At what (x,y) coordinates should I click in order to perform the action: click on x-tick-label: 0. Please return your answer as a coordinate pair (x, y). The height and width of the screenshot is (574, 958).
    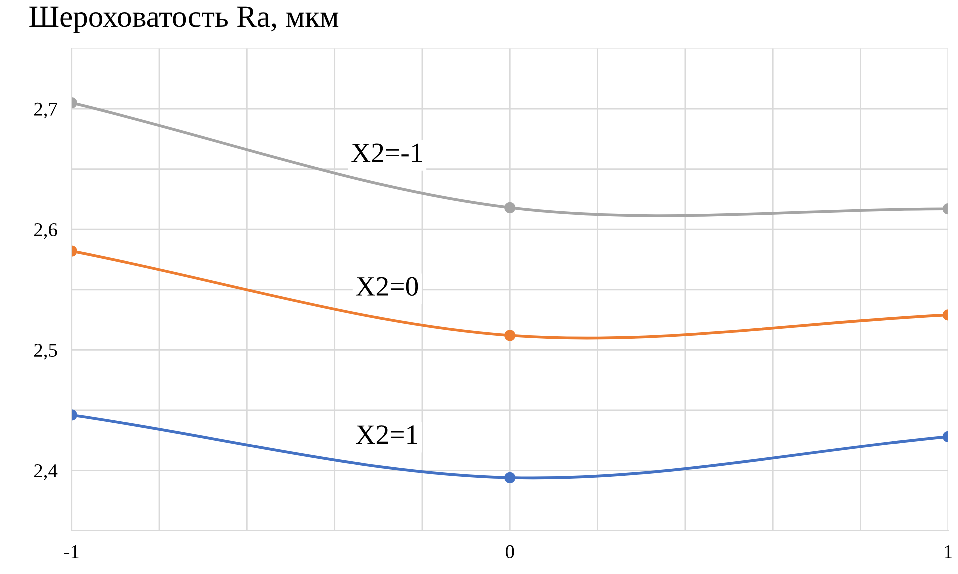
    Looking at the image, I should click on (510, 552).